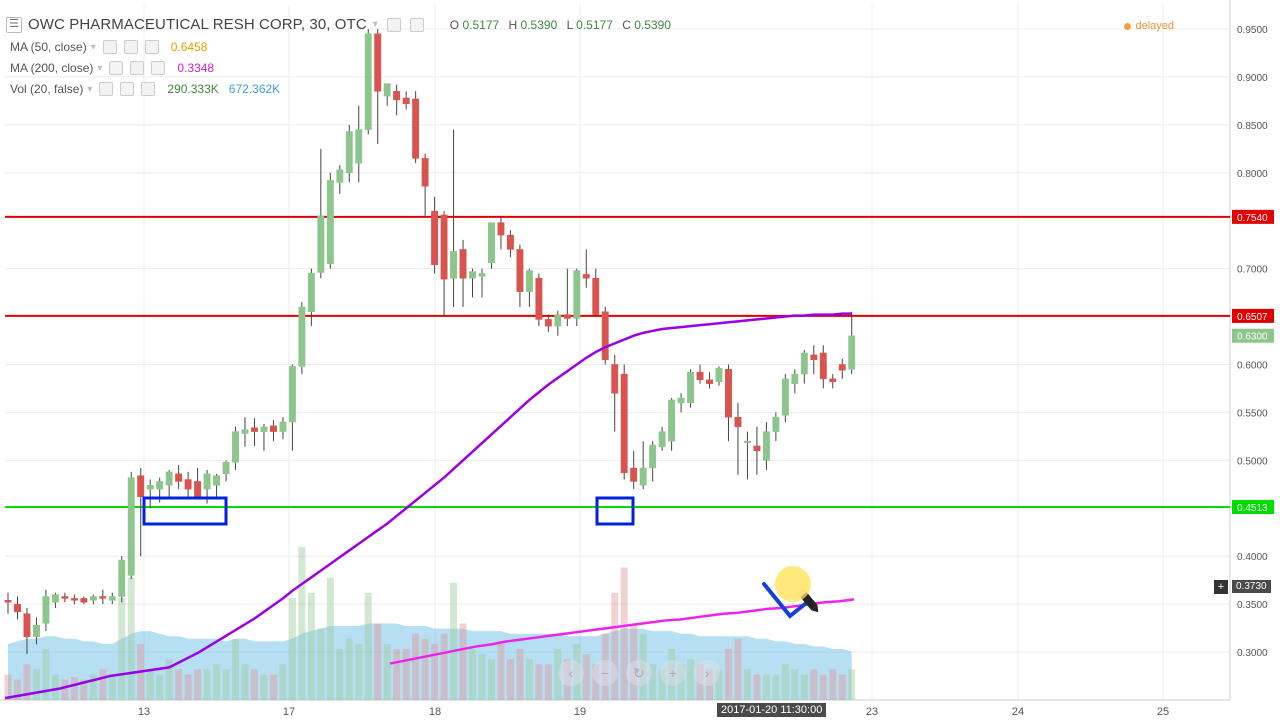 The image size is (1280, 725). Describe the element at coordinates (1252, 337) in the screenshot. I see `last-price-label: 0.6300` at that location.